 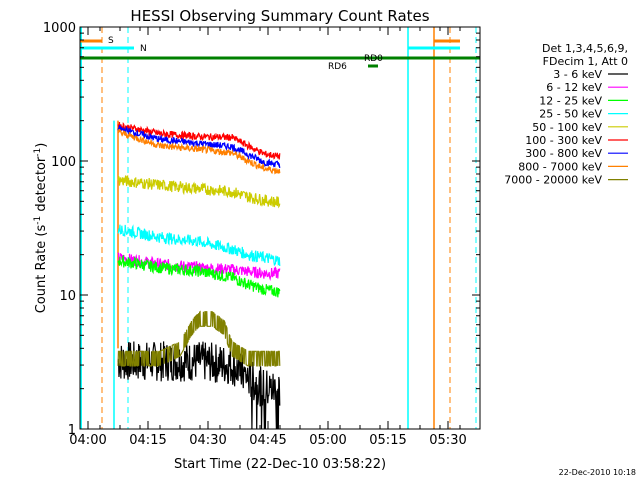 What do you see at coordinates (59, 28) in the screenshot?
I see `y-tick-label-3: 1000` at bounding box center [59, 28].